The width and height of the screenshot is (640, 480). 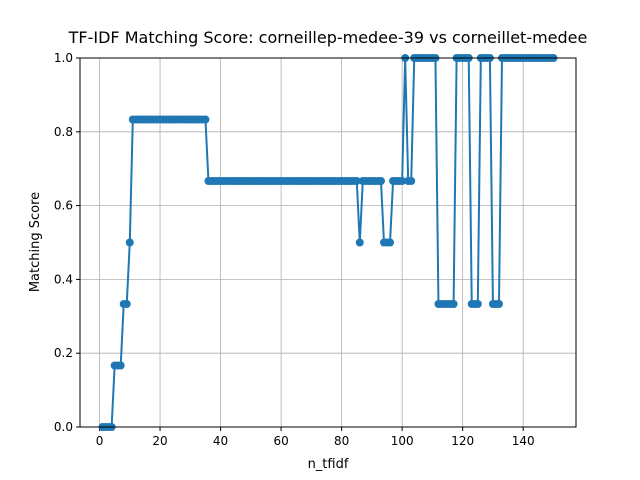 What do you see at coordinates (63, 132) in the screenshot?
I see `y-tick-label: 0.8` at bounding box center [63, 132].